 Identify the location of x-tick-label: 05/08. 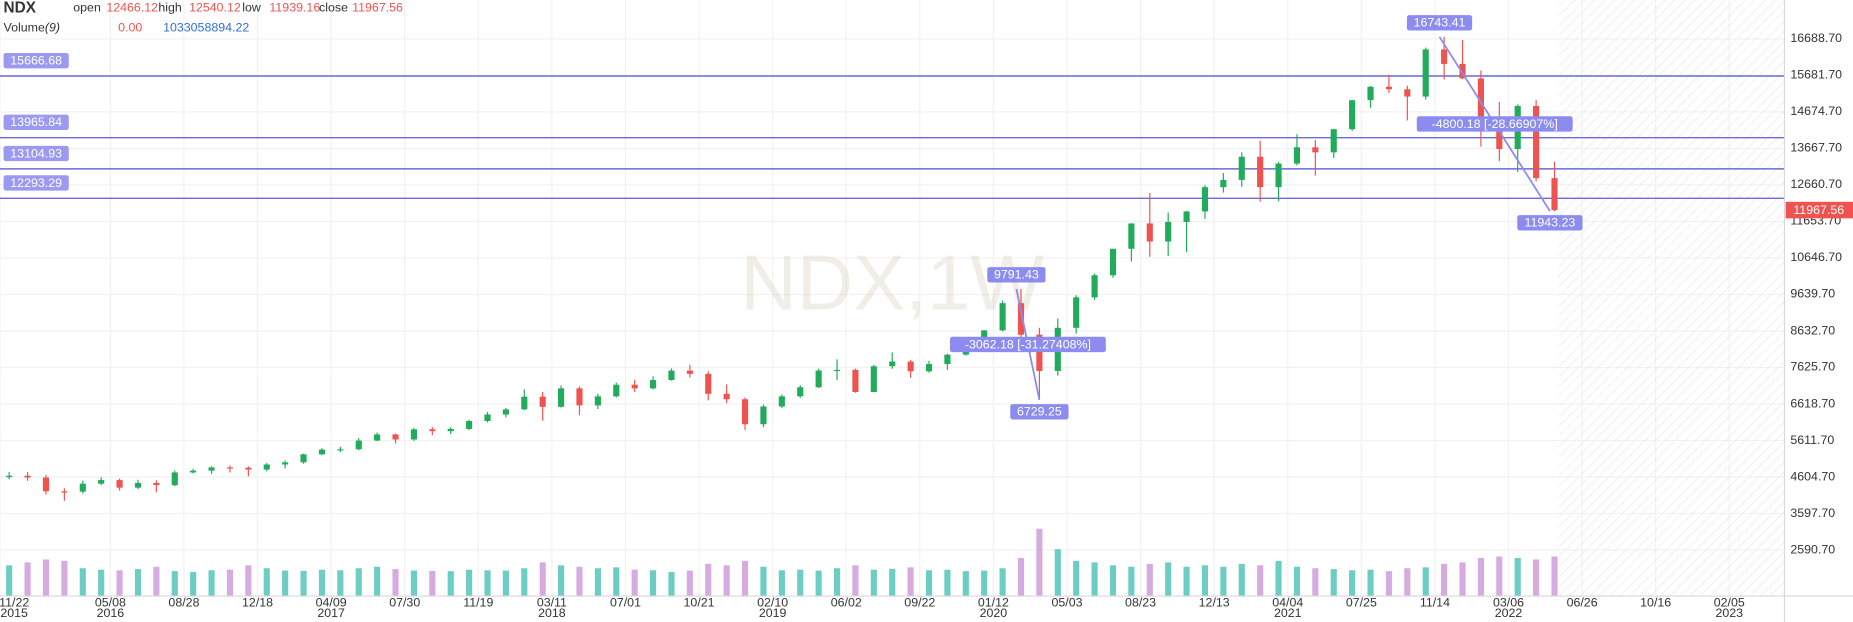
(110, 602).